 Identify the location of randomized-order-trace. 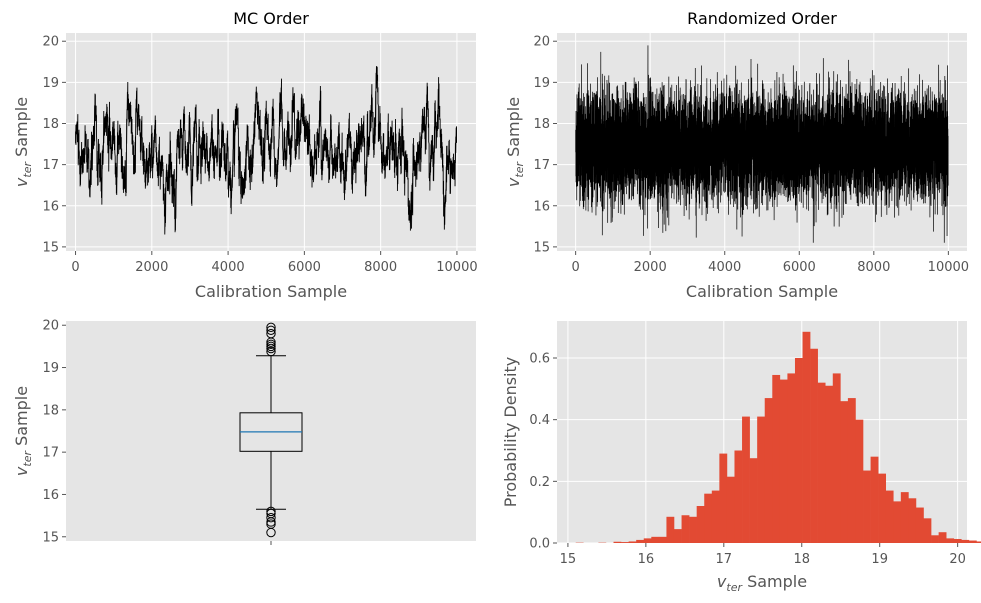
(762, 144).